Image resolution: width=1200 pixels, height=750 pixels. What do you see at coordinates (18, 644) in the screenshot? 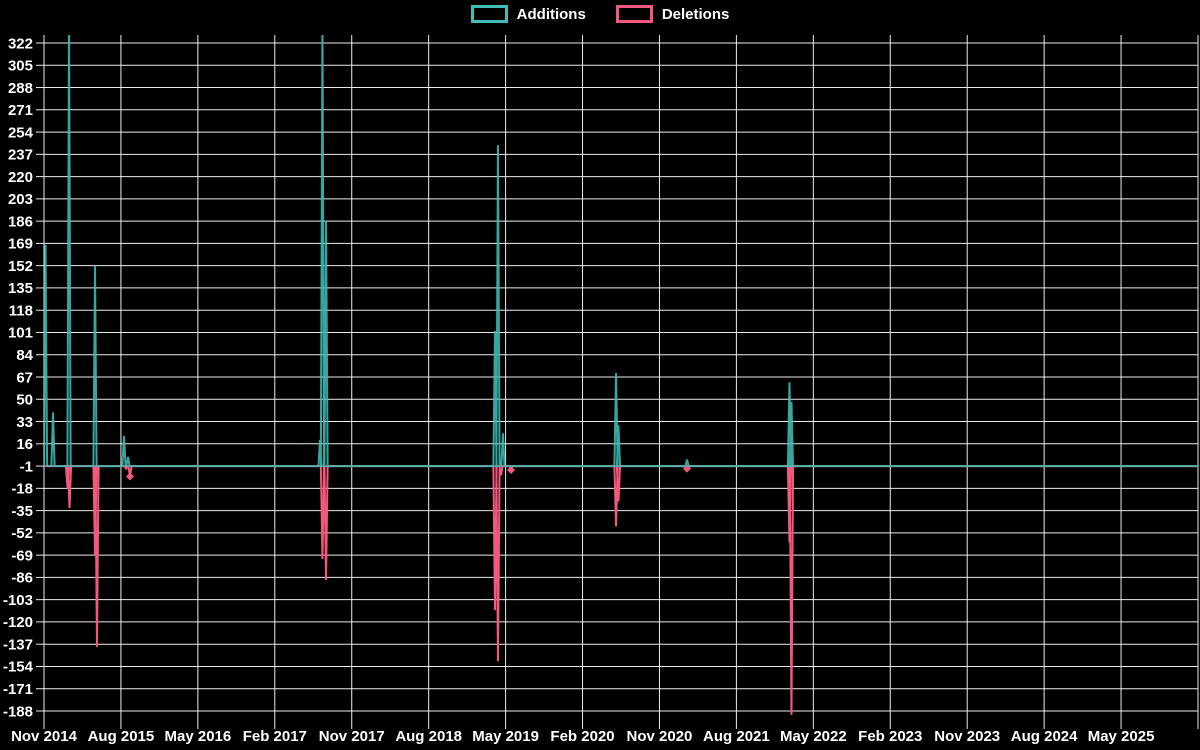
I see `y-tick-label: -137` at bounding box center [18, 644].